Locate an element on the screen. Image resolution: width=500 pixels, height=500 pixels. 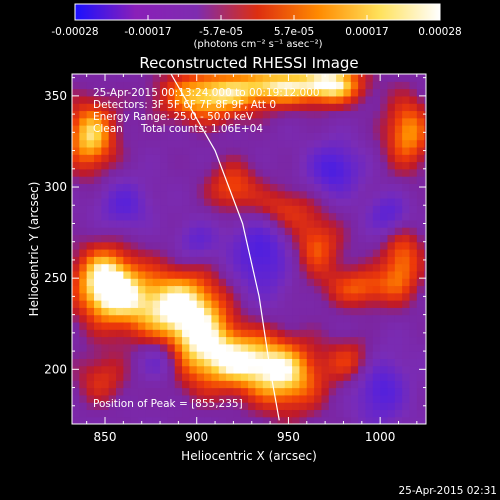
colorbar-gradient is located at coordinates (257, 12).